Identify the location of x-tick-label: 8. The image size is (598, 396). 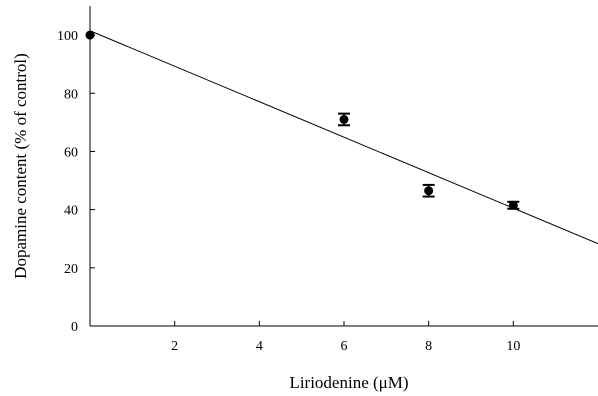
(428, 346).